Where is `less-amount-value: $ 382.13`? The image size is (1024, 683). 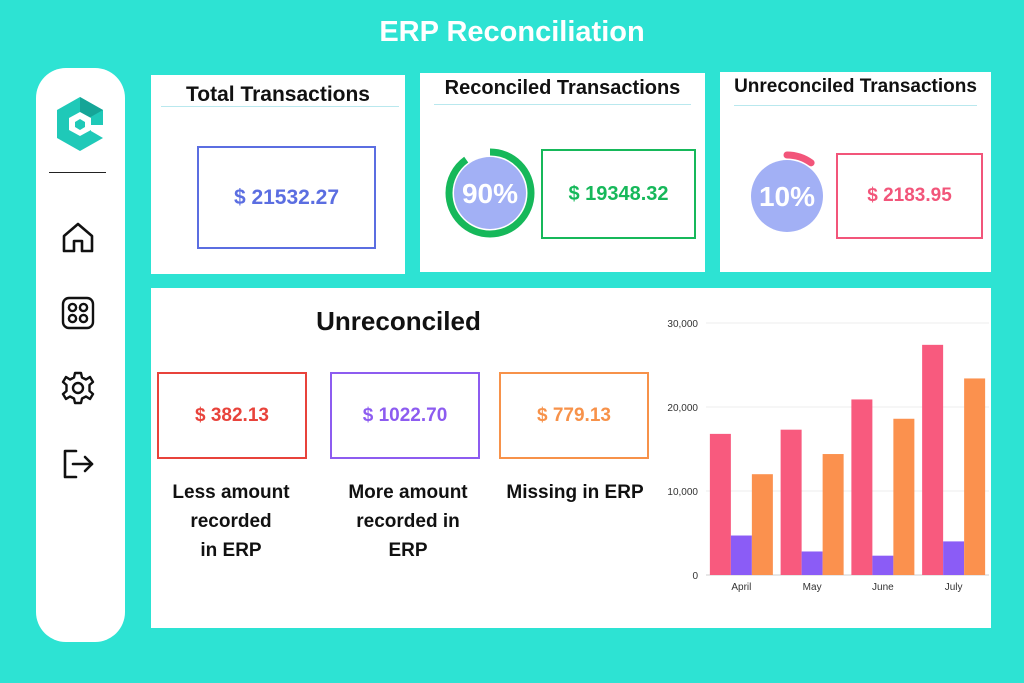
less-amount-value: $ 382.13 is located at coordinates (232, 415).